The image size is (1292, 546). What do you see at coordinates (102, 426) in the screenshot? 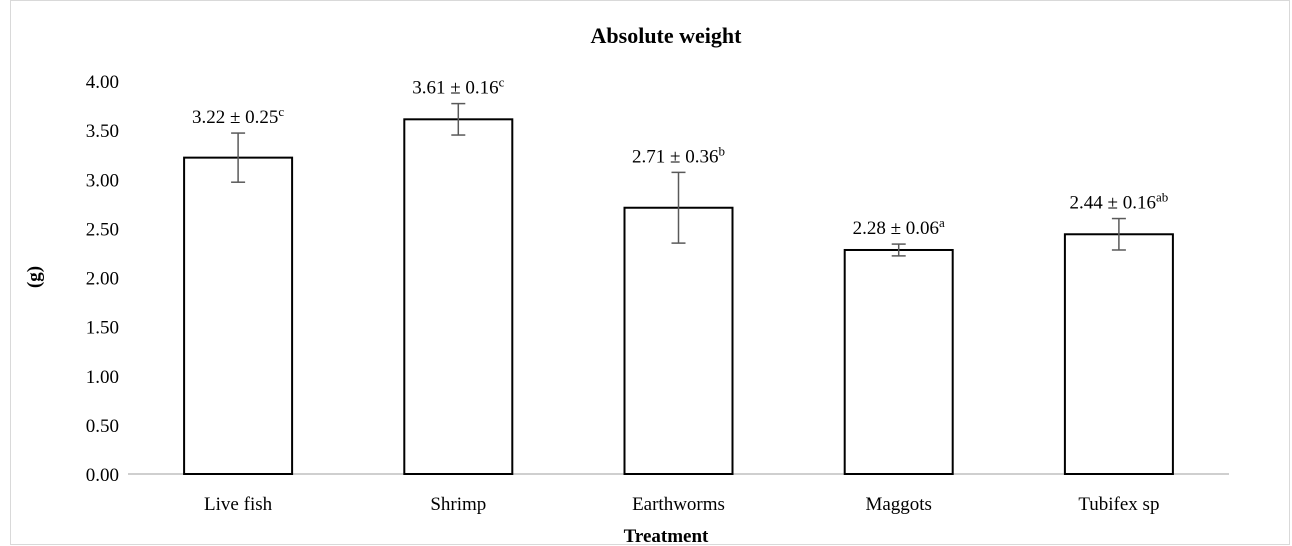
I see `y-tick-label: 0.50` at bounding box center [102, 426].